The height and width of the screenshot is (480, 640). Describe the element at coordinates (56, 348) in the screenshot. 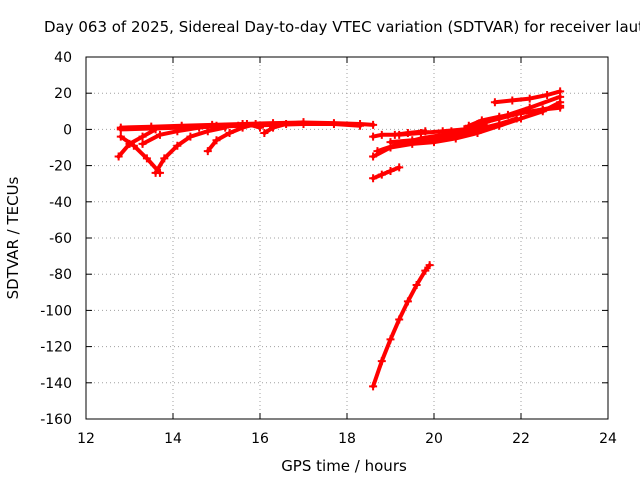

I see `y-tick-label: -120` at that location.